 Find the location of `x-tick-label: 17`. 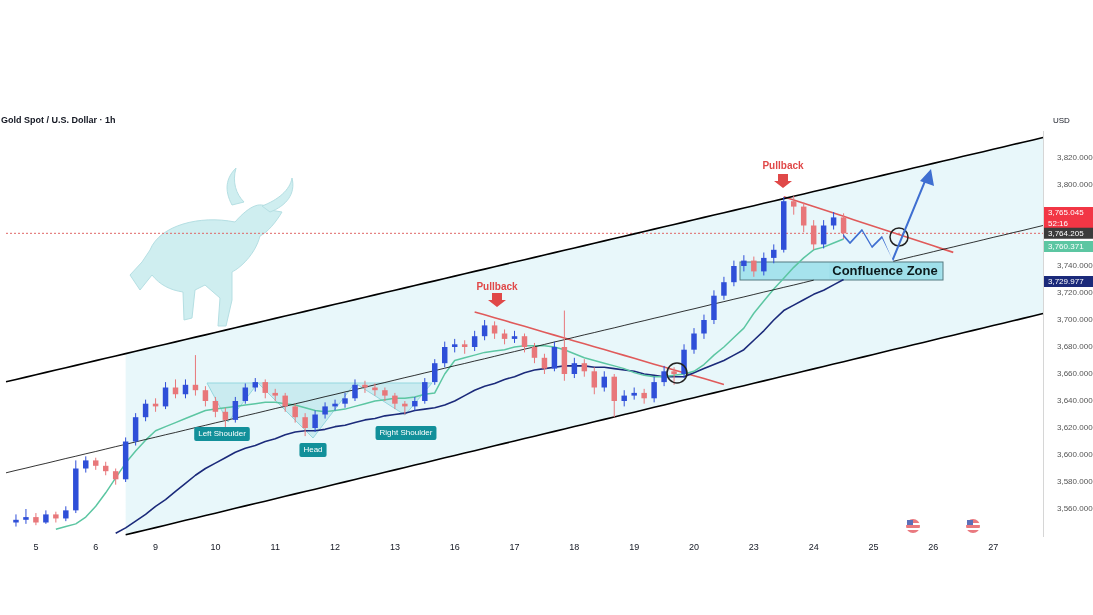

x-tick-label: 17 is located at coordinates (514, 546).